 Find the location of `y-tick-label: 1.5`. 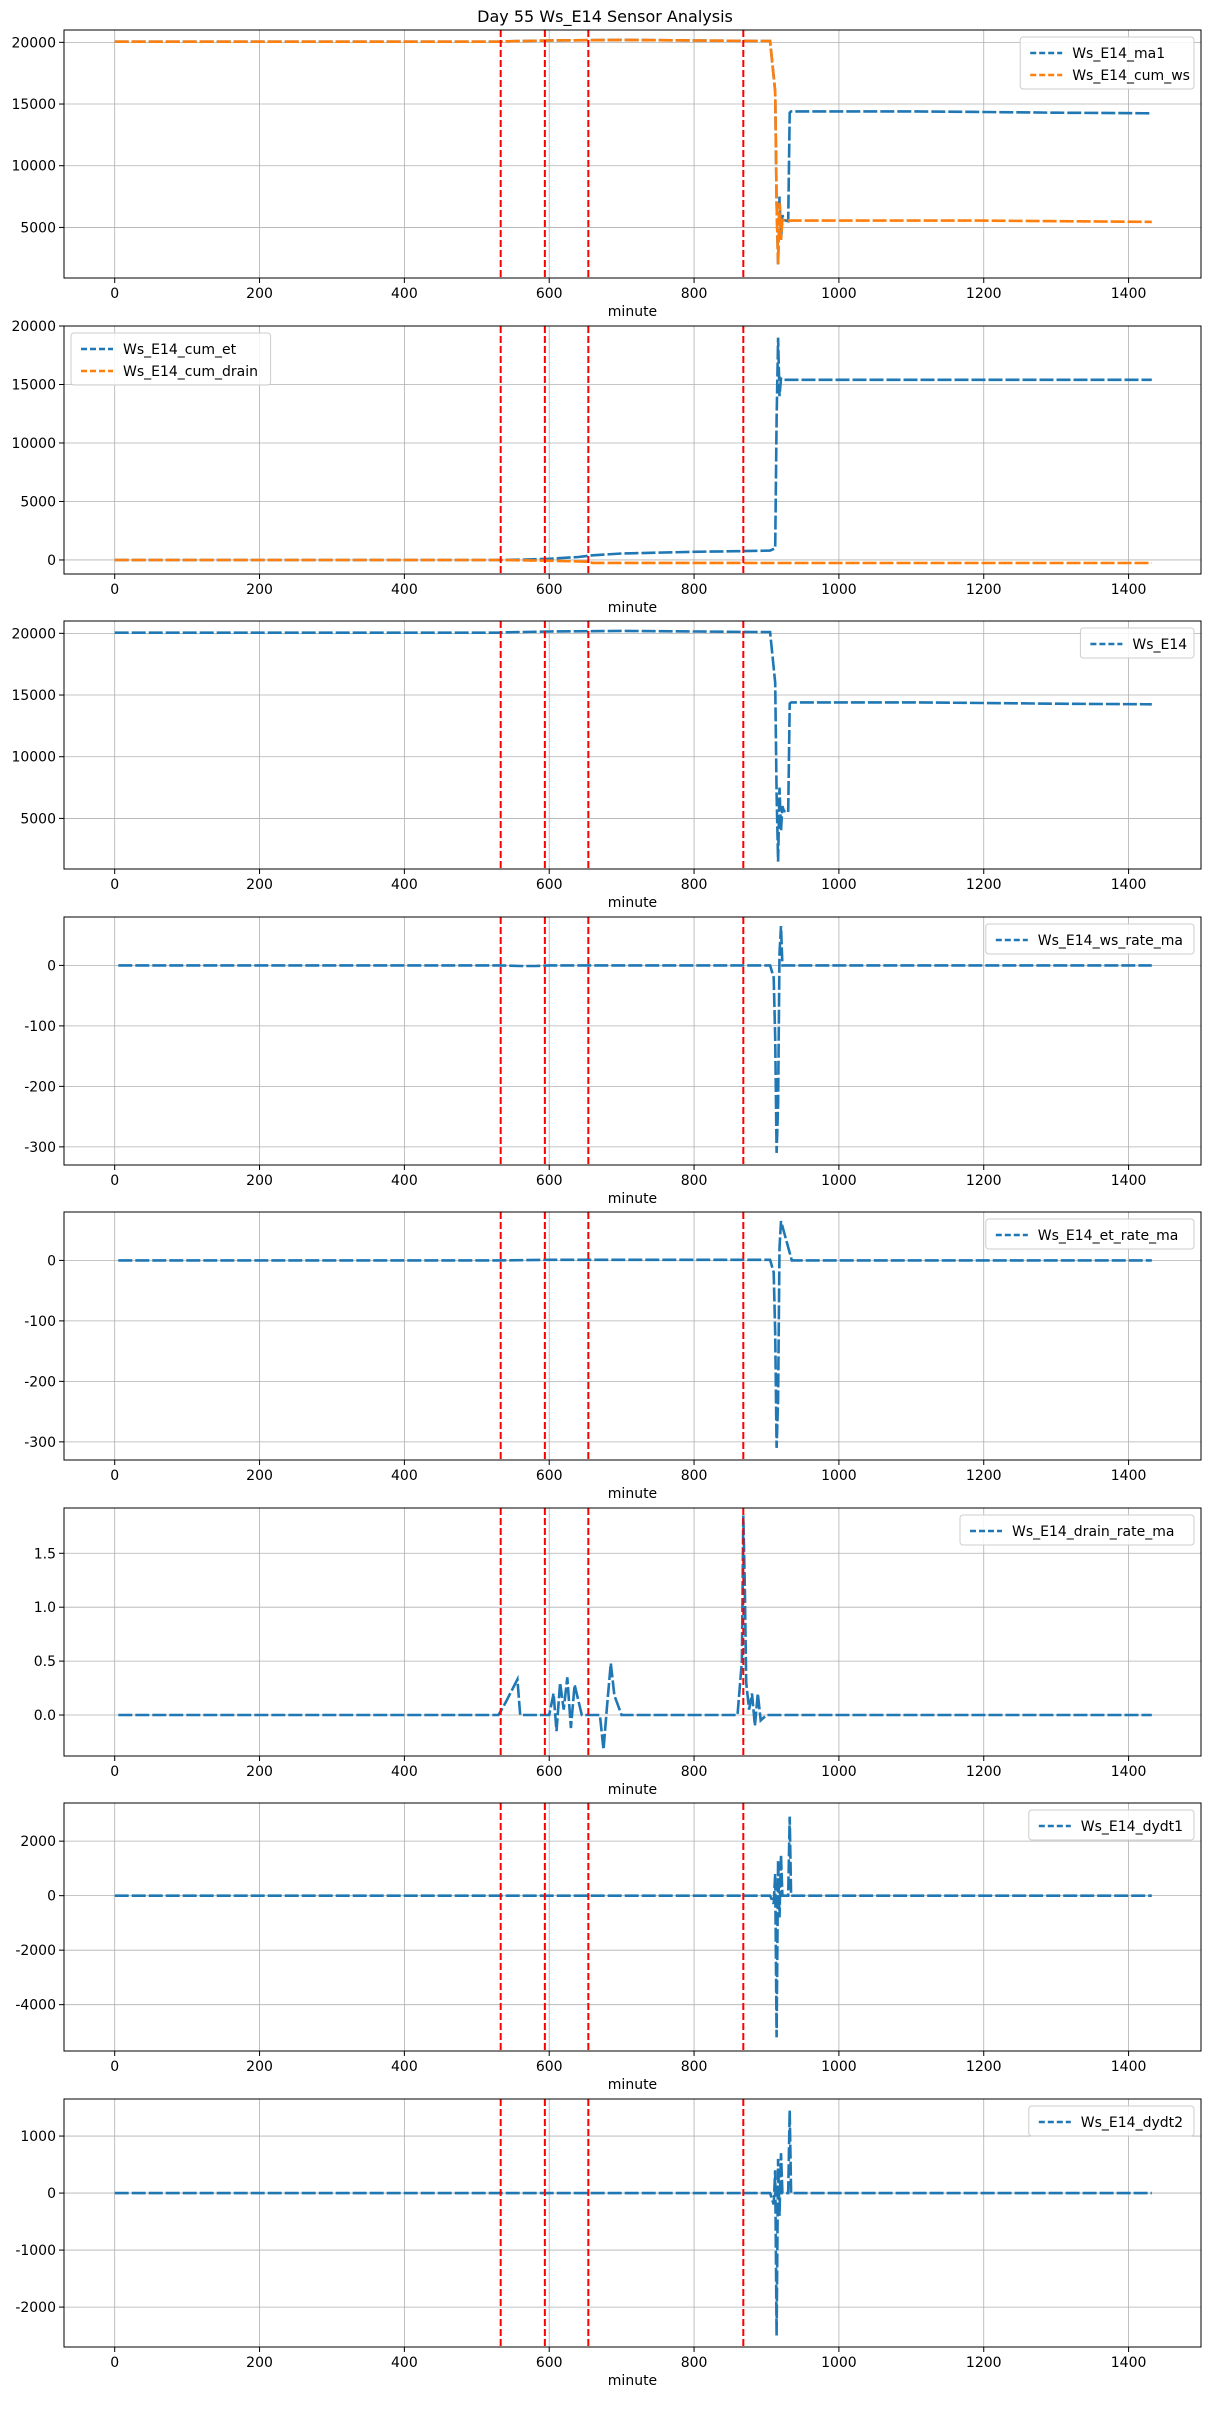

y-tick-label: 1.5 is located at coordinates (45, 1554).